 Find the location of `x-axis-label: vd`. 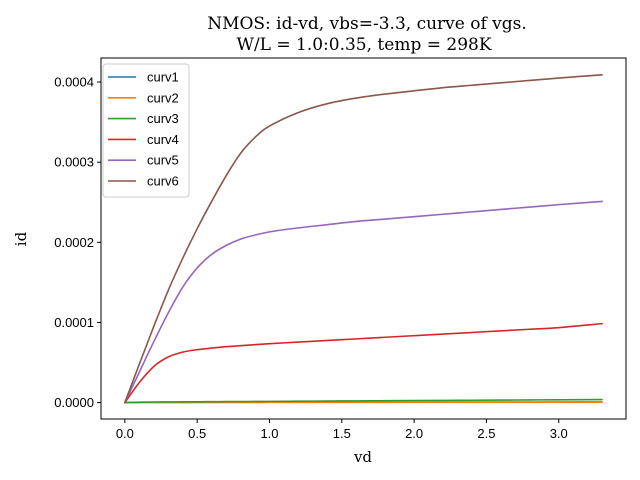

x-axis-label: vd is located at coordinates (362, 457).